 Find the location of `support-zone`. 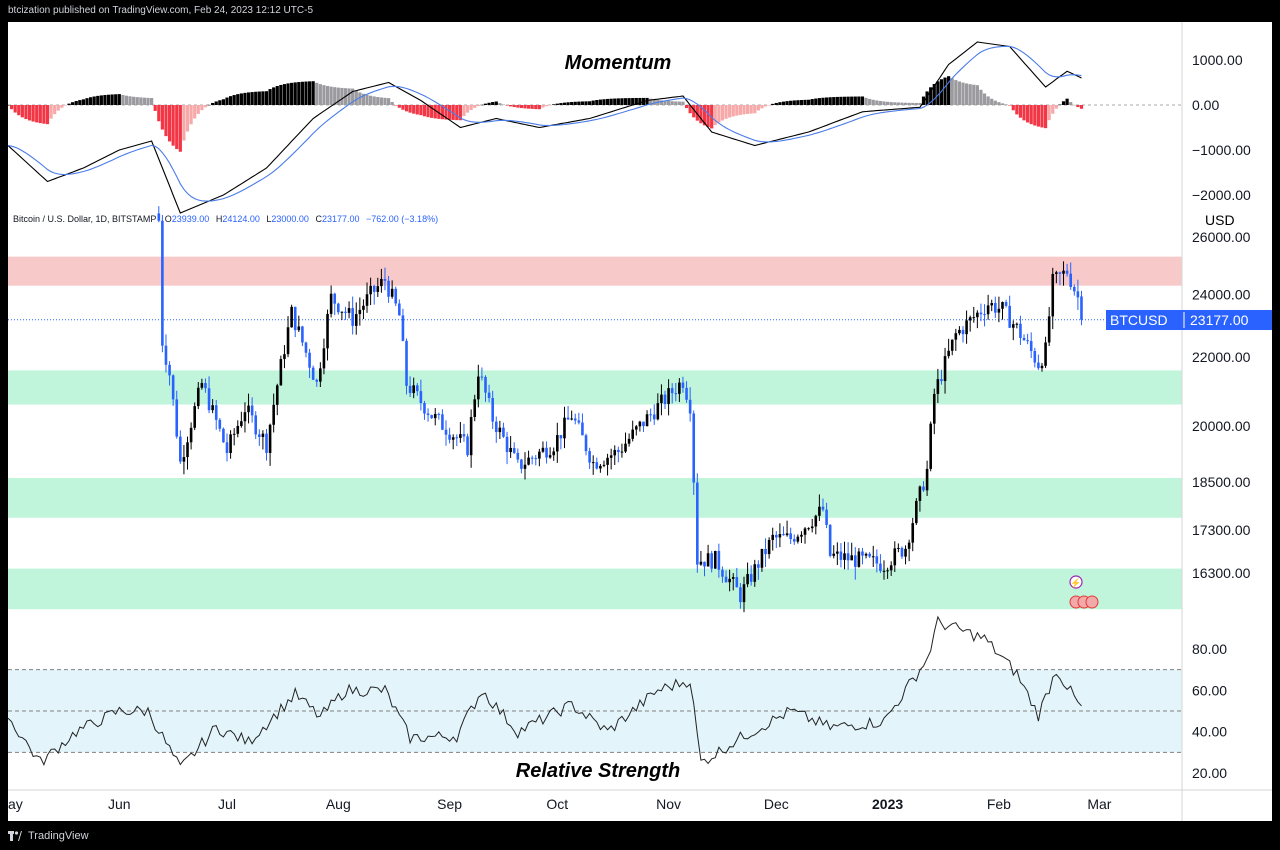

support-zone is located at coordinates (595, 498).